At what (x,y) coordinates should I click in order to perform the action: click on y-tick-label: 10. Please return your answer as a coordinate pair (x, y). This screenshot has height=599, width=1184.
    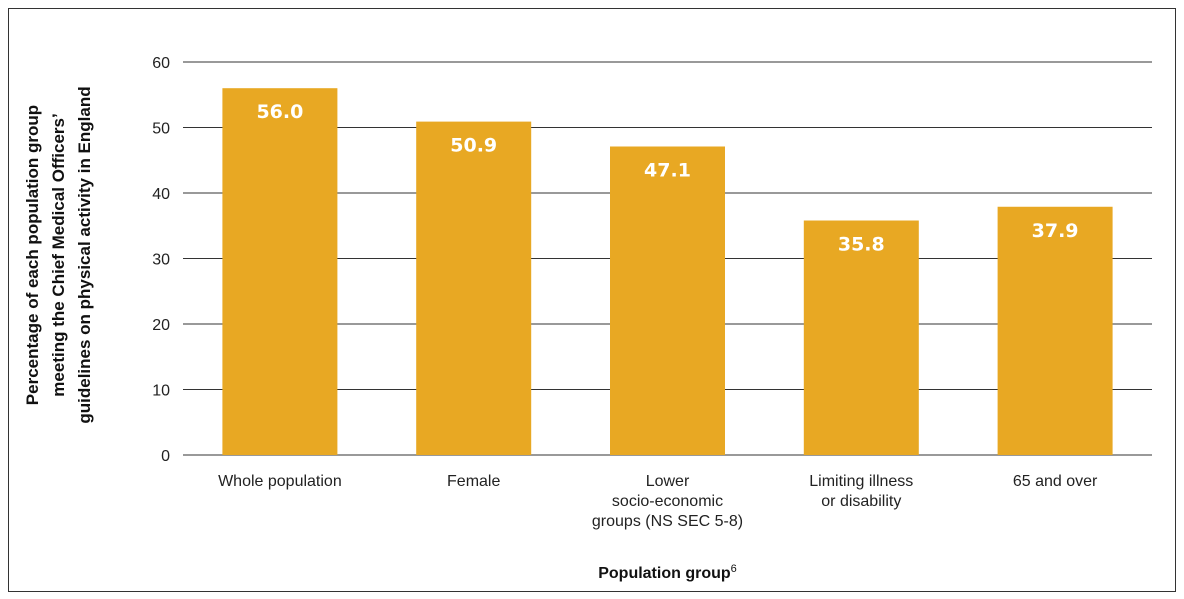
    Looking at the image, I should click on (161, 391).